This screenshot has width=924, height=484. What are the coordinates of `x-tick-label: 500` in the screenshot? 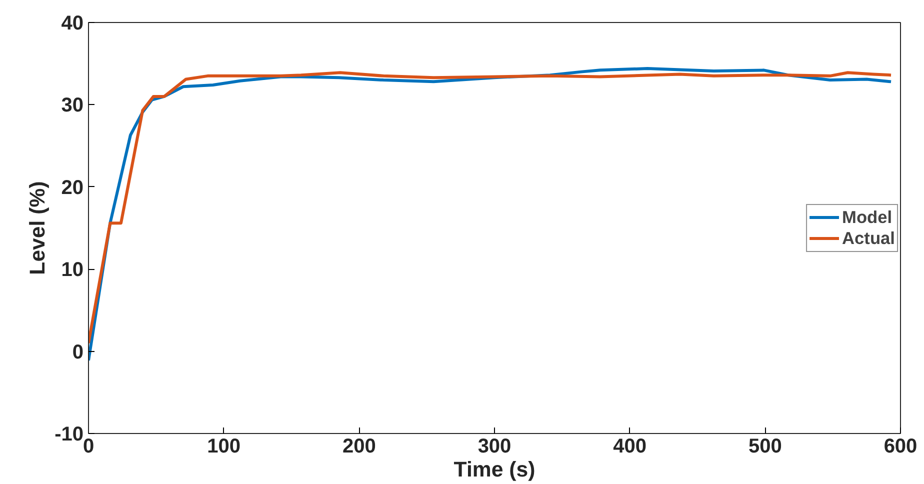 It's located at (765, 447).